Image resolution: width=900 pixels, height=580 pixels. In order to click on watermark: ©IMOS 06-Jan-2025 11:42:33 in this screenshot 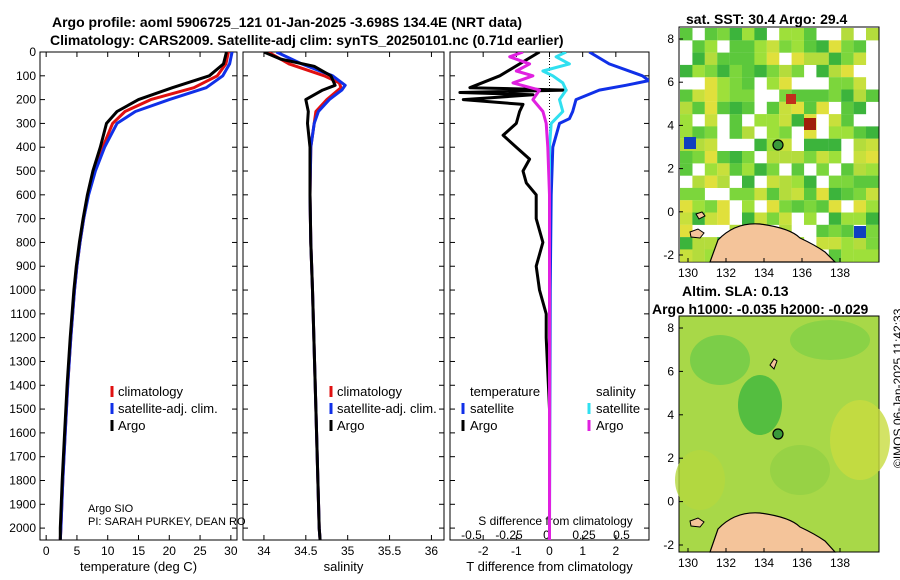, I will do `click(895, 388)`.